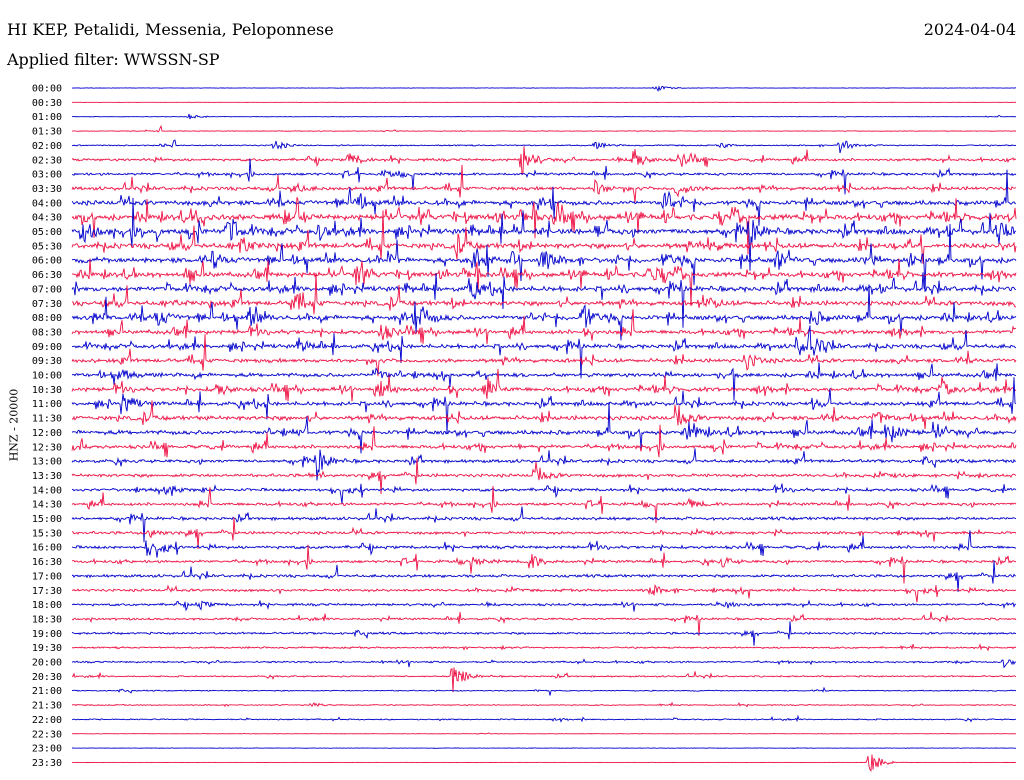 The height and width of the screenshot is (780, 1024). Describe the element at coordinates (47, 246) in the screenshot. I see `time-tick-label: 05:30` at that location.